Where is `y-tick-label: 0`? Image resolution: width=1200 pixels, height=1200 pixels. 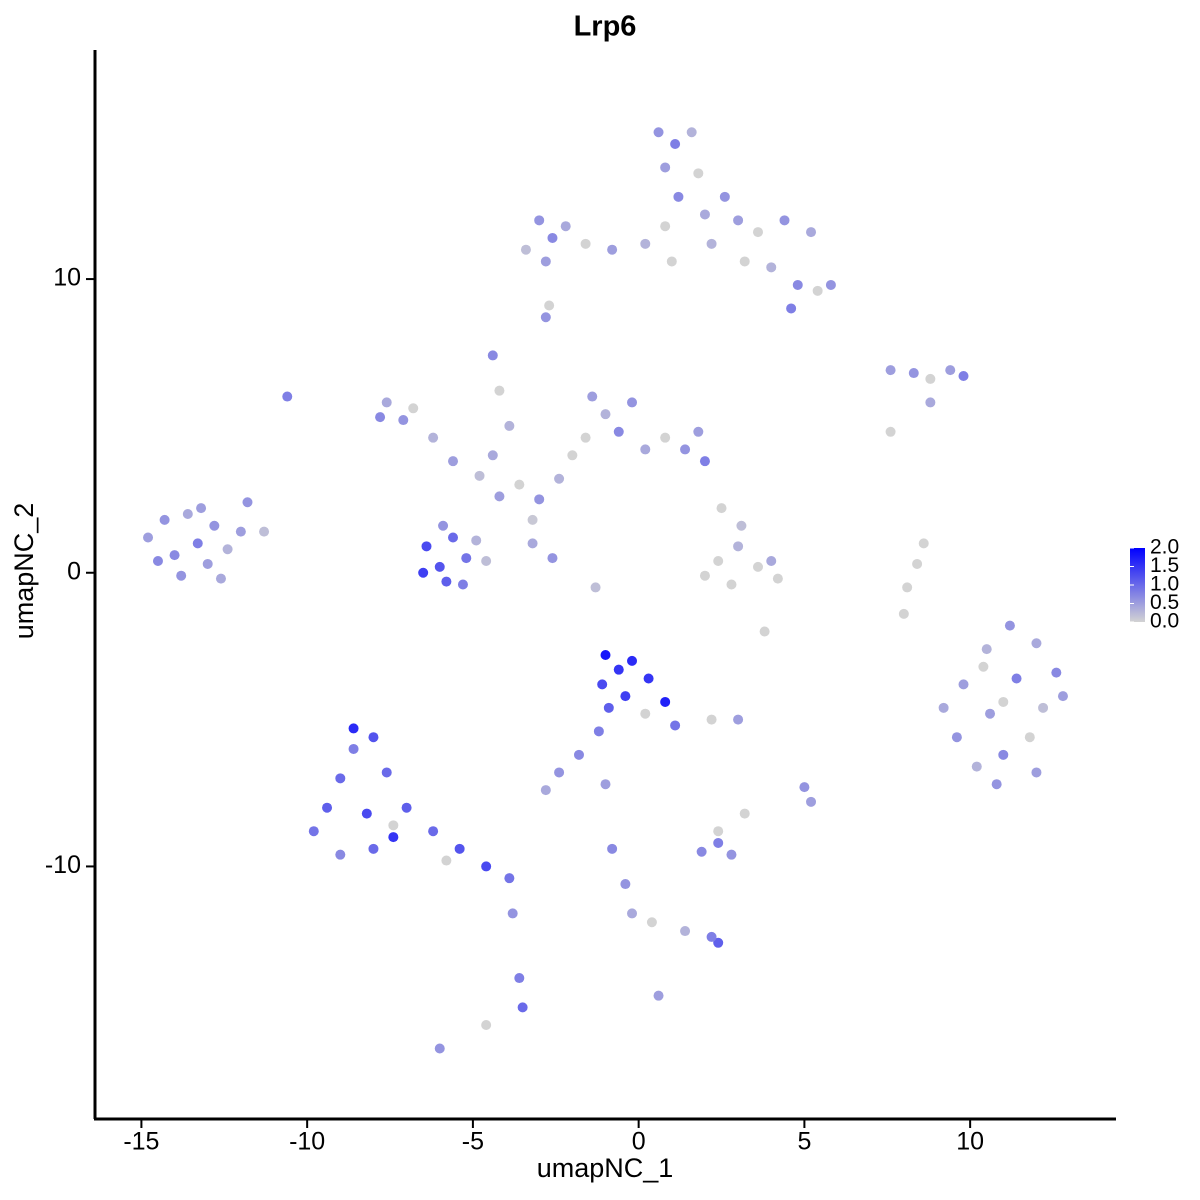 y-tick-label: 0 is located at coordinates (74, 571).